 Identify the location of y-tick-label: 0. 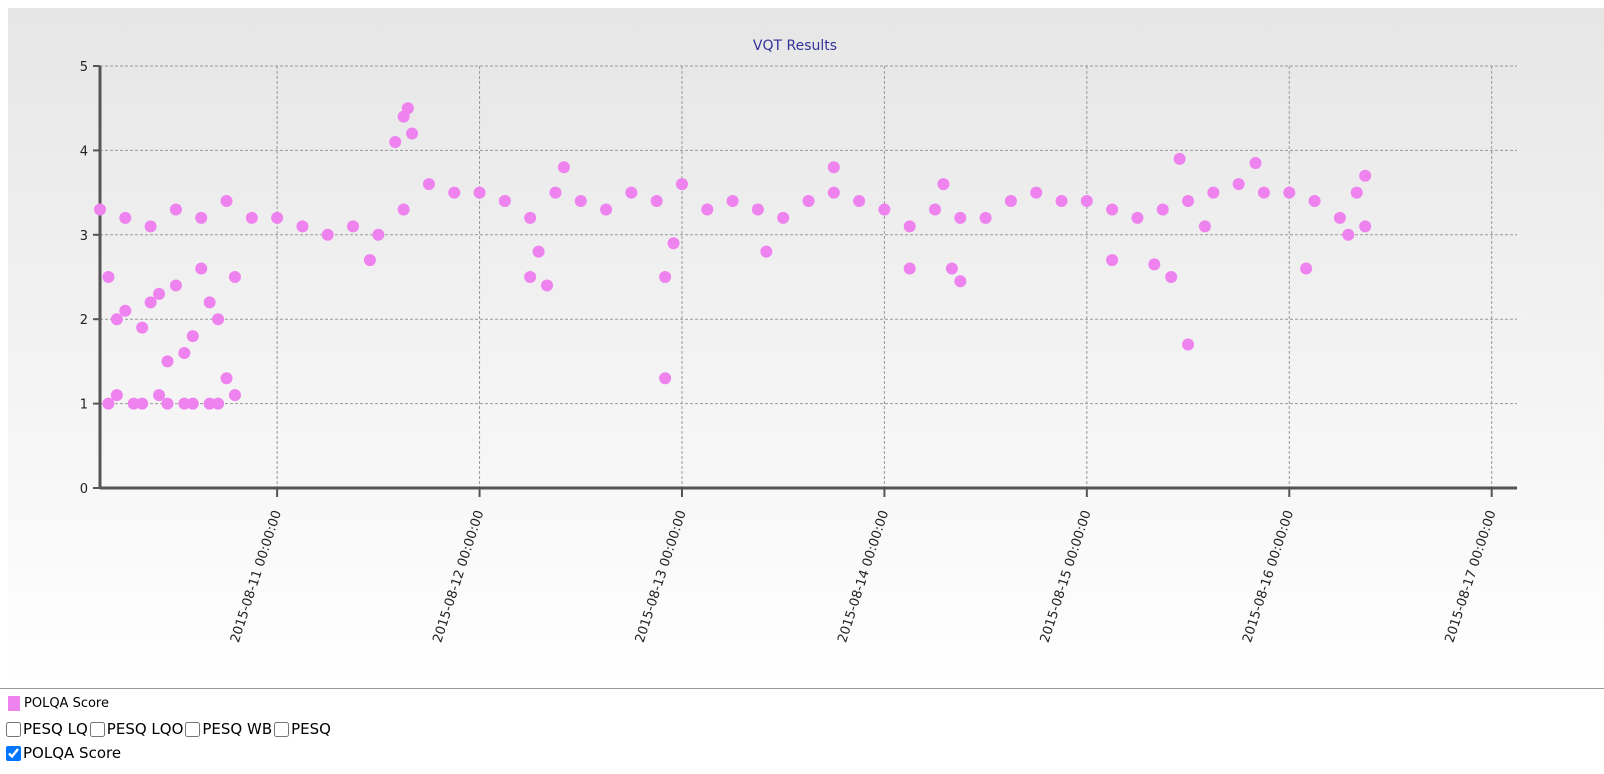
(84, 489).